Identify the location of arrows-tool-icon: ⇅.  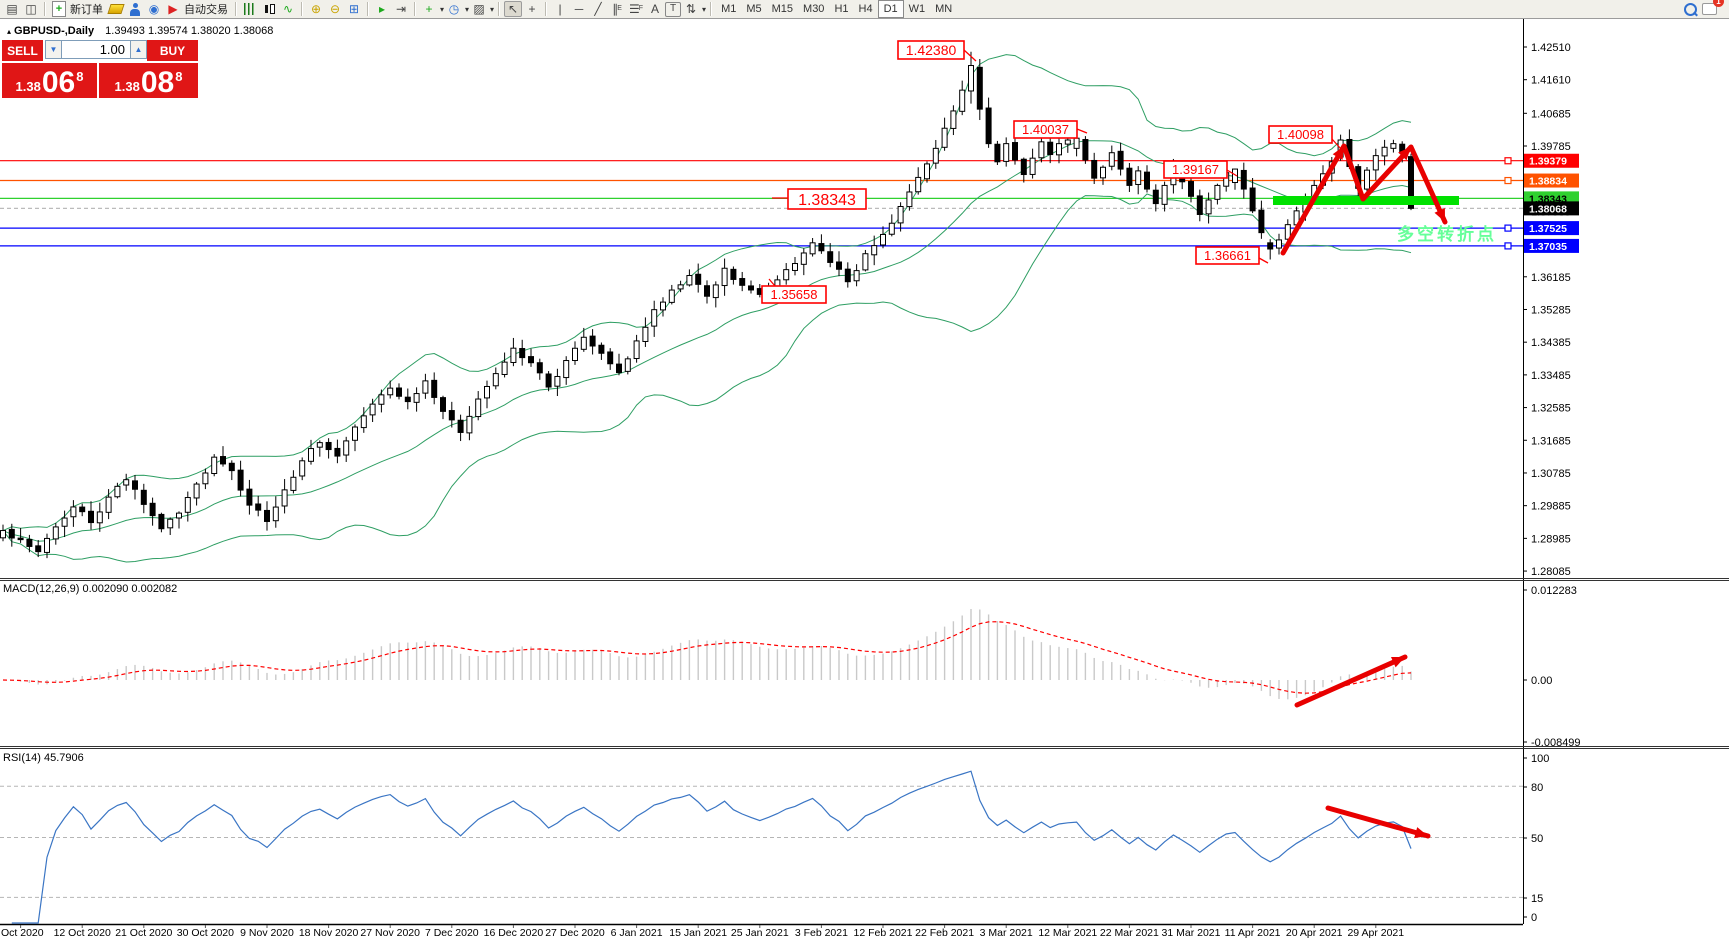
(691, 9).